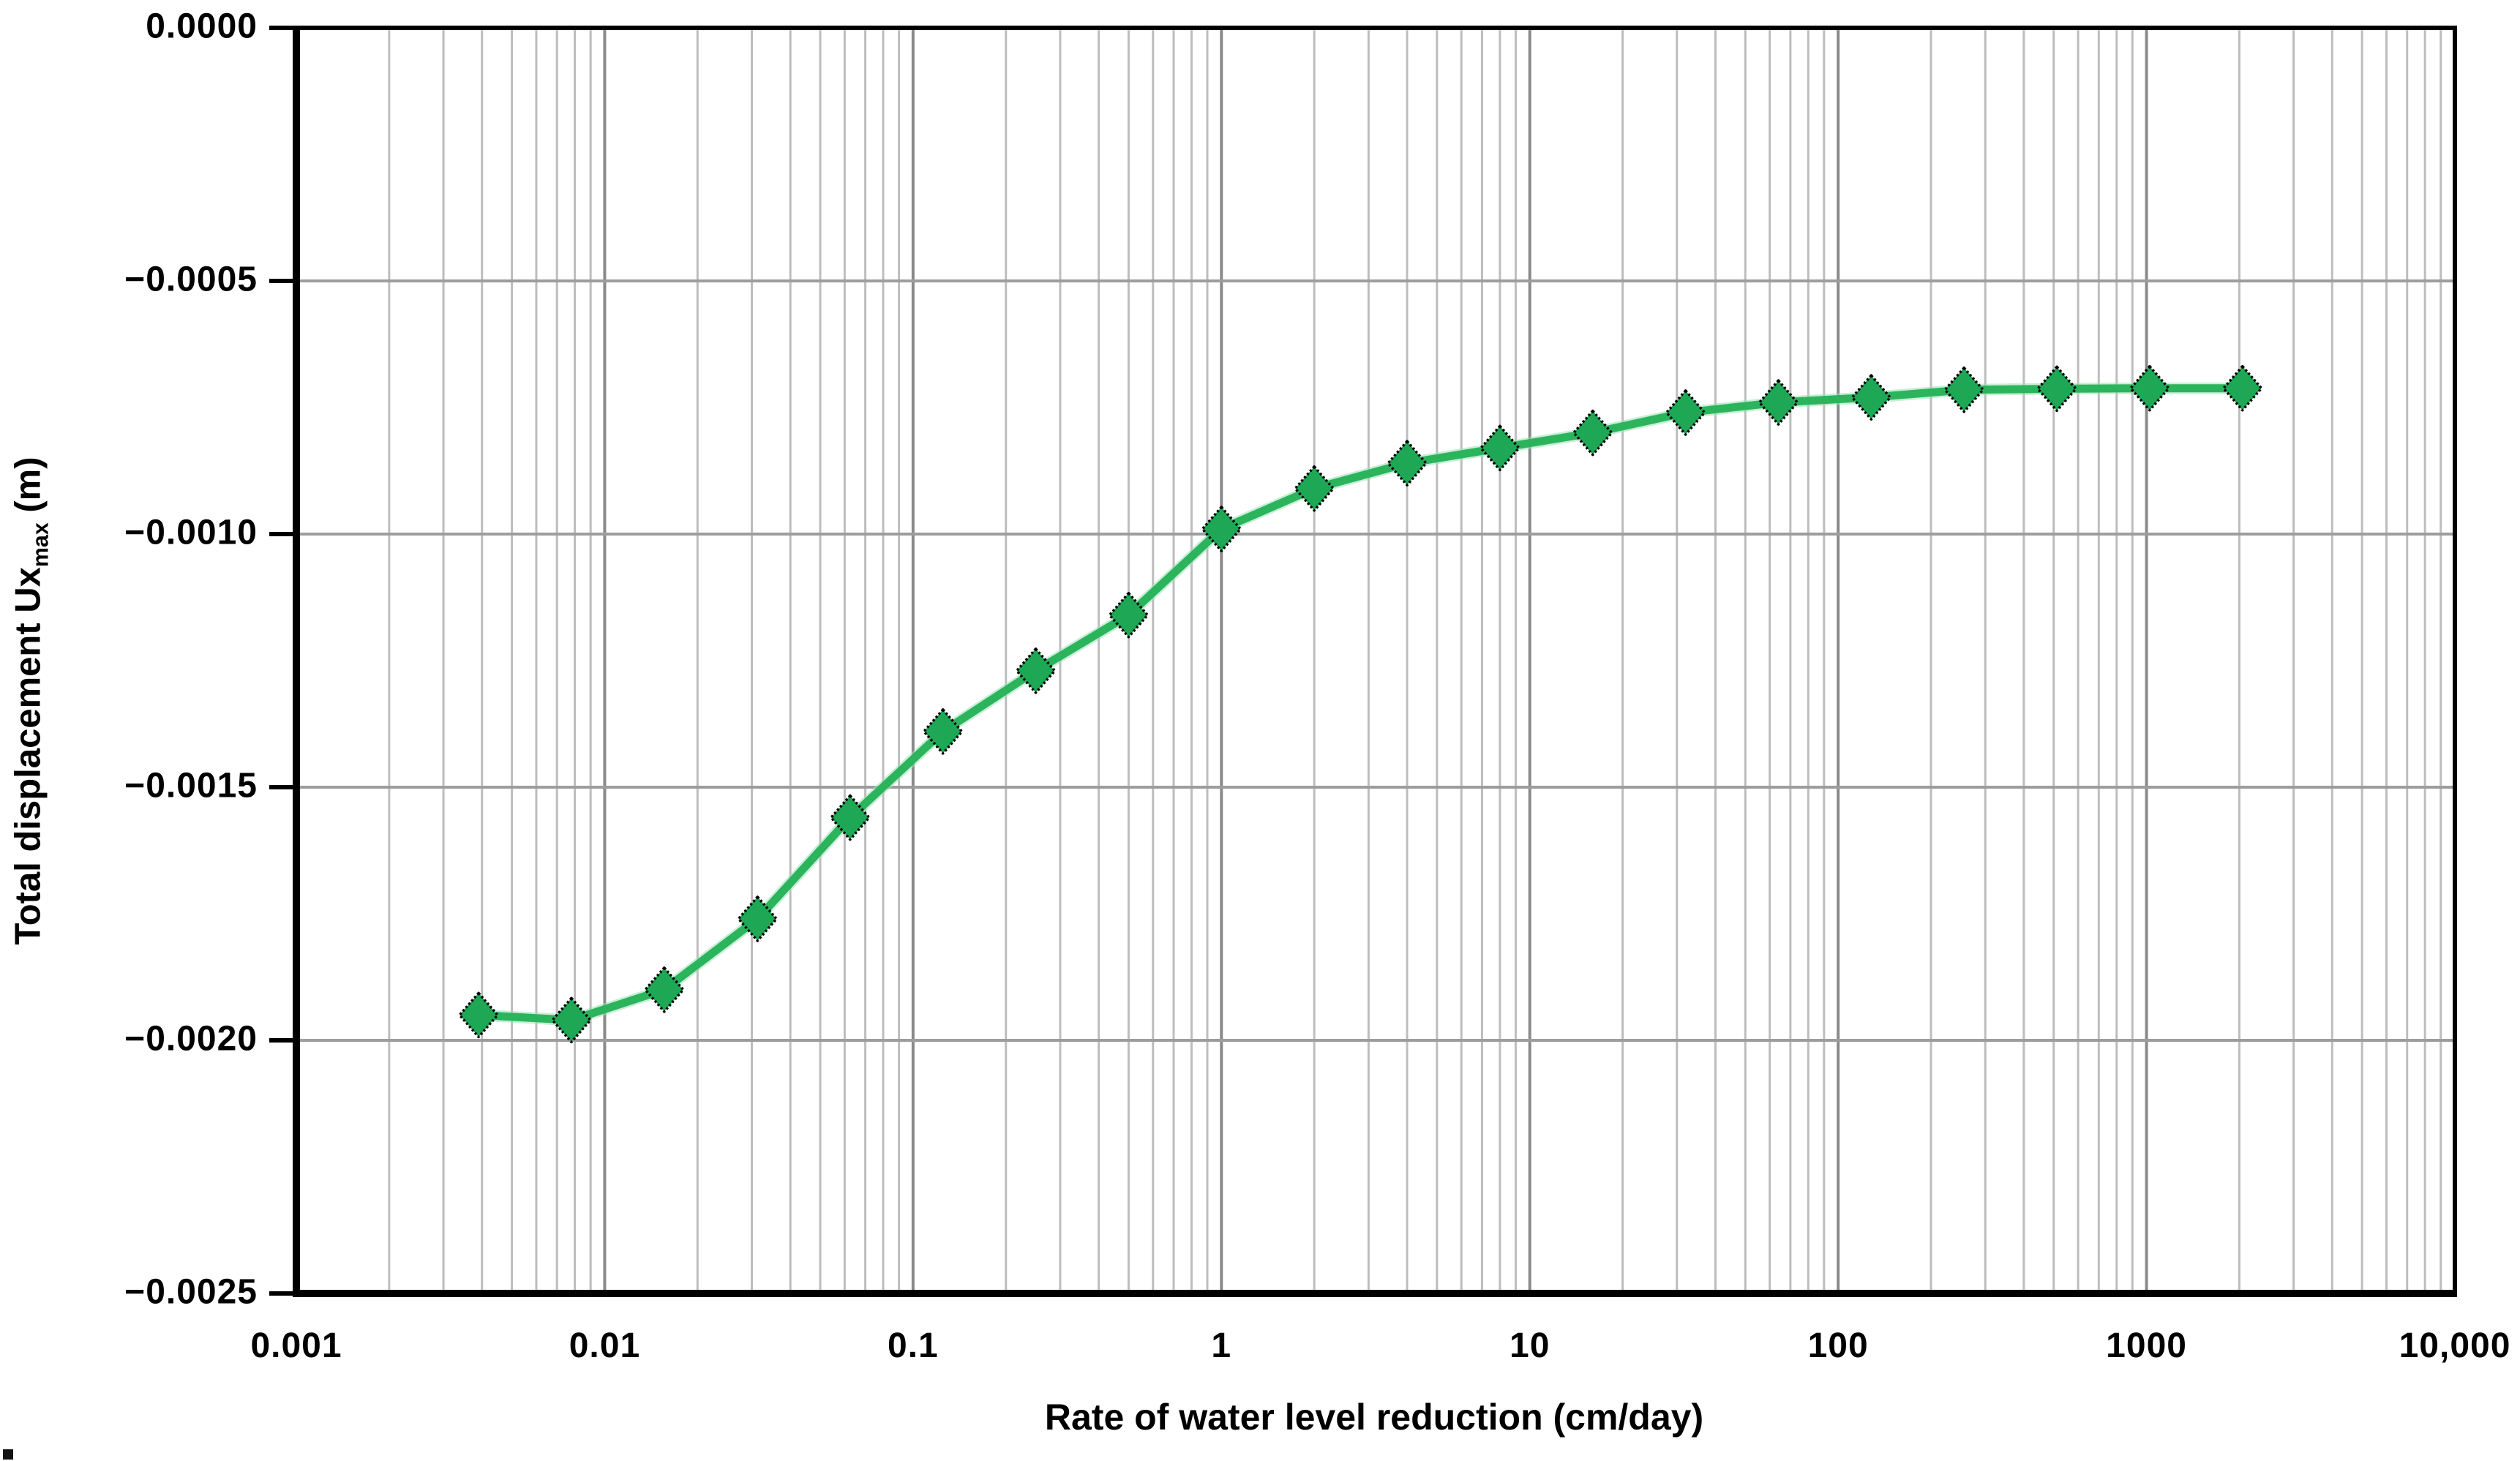 The height and width of the screenshot is (1461, 2520). I want to click on x-axis-tick-label: 0.01, so click(605, 1345).